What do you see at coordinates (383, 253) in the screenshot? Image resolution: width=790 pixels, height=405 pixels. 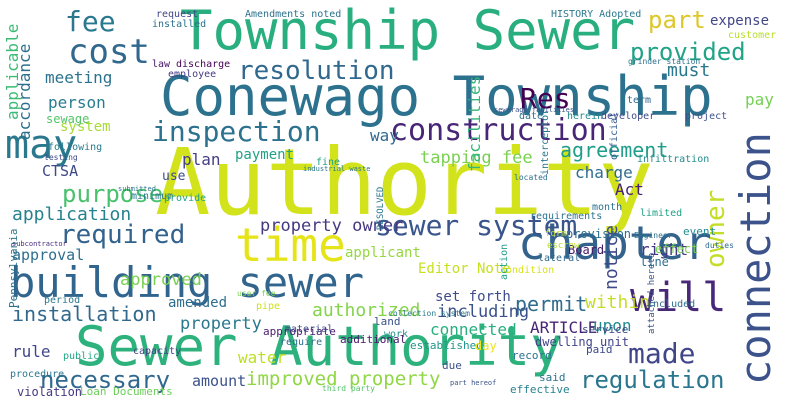 I see `word: applicant` at bounding box center [383, 253].